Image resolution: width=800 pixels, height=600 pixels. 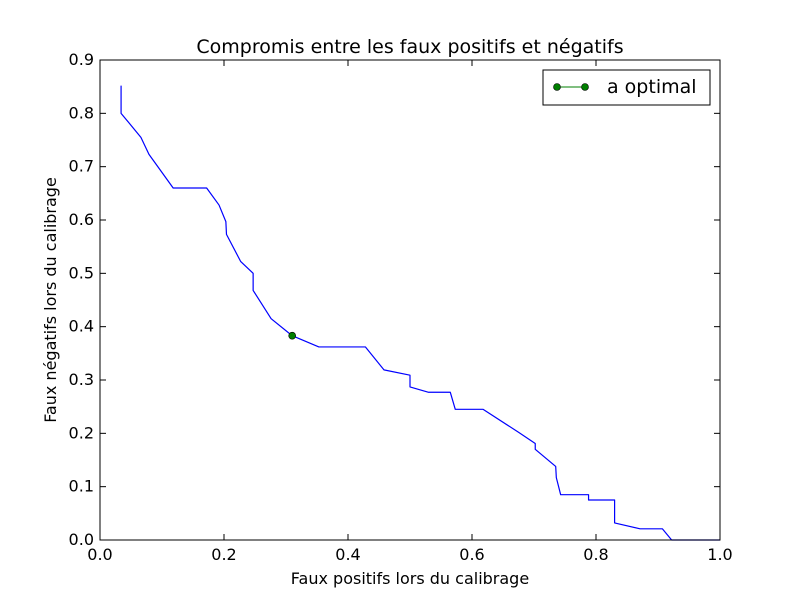 I want to click on x-axis-label: Faux positifs lors du calibrage, so click(x=410, y=578).